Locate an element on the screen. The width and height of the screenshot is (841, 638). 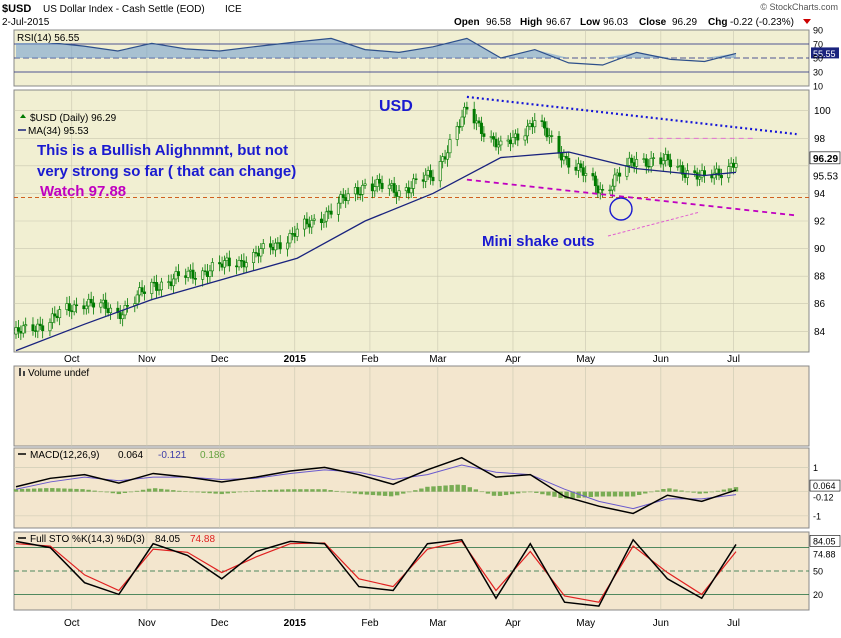
stochastic-tick-label: 84.05 is located at coordinates (824, 541).